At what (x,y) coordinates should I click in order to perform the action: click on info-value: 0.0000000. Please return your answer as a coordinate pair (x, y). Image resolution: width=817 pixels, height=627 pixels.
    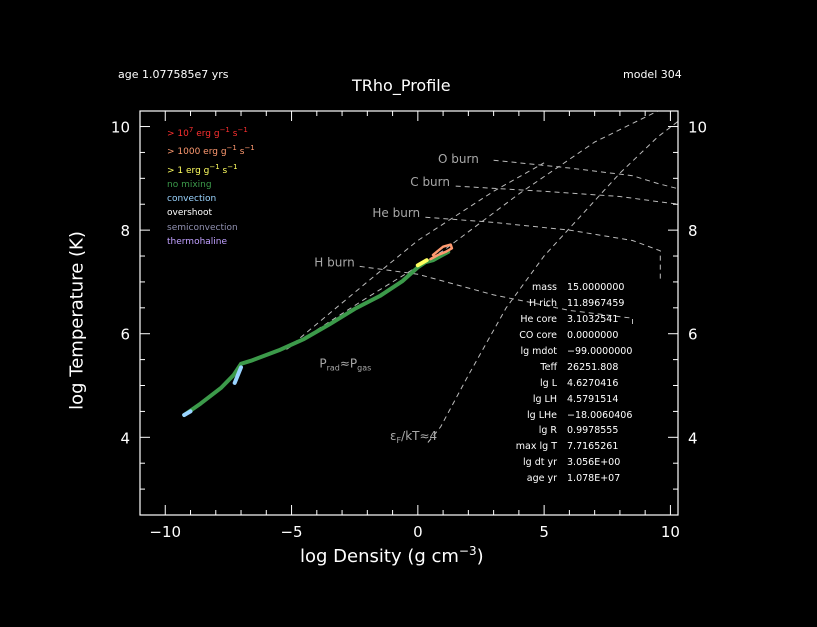
    Looking at the image, I should click on (593, 336).